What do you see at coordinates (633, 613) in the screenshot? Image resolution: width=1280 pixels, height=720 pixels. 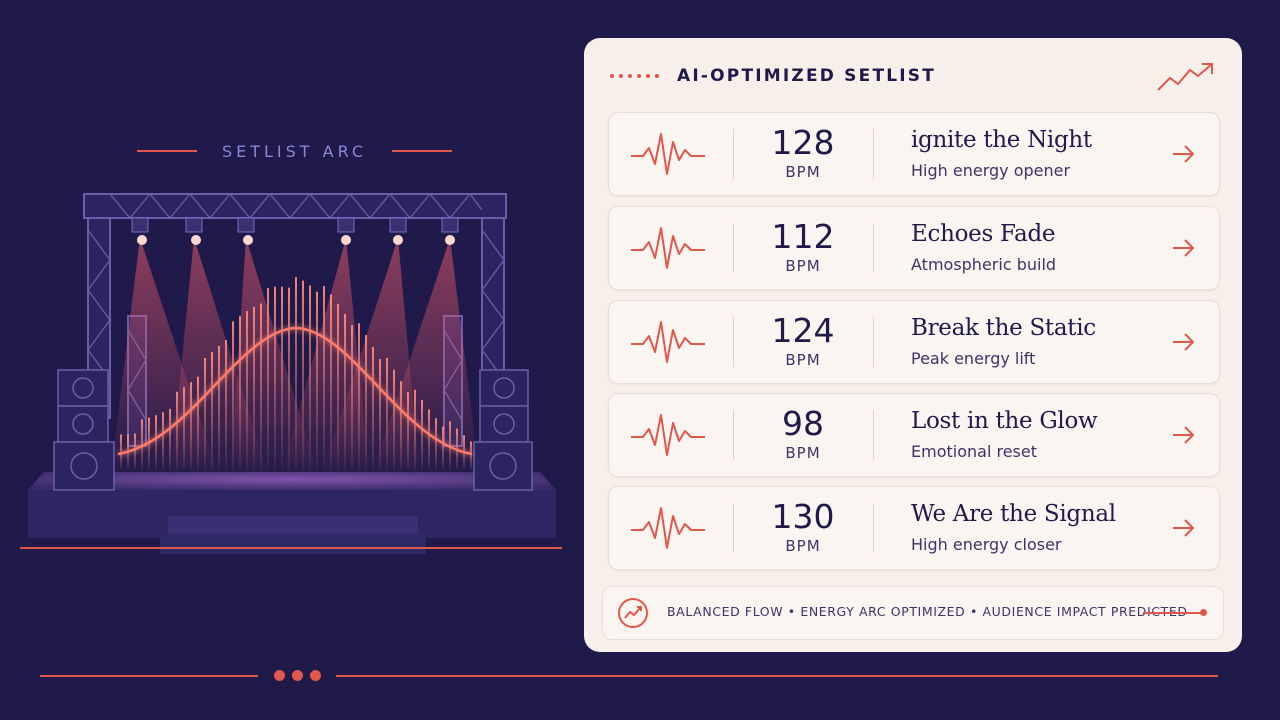 I see `trend-circle-icon` at bounding box center [633, 613].